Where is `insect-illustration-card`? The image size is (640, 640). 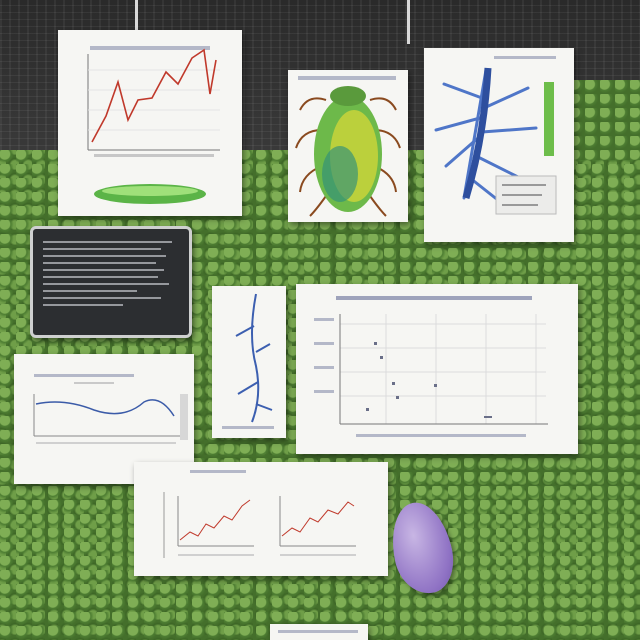
insect-illustration-card is located at coordinates (348, 146).